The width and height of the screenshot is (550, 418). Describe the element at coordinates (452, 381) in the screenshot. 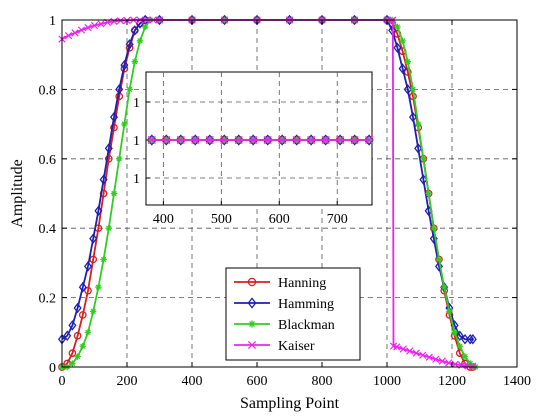

I see `x-tick-label: 1200` at that location.